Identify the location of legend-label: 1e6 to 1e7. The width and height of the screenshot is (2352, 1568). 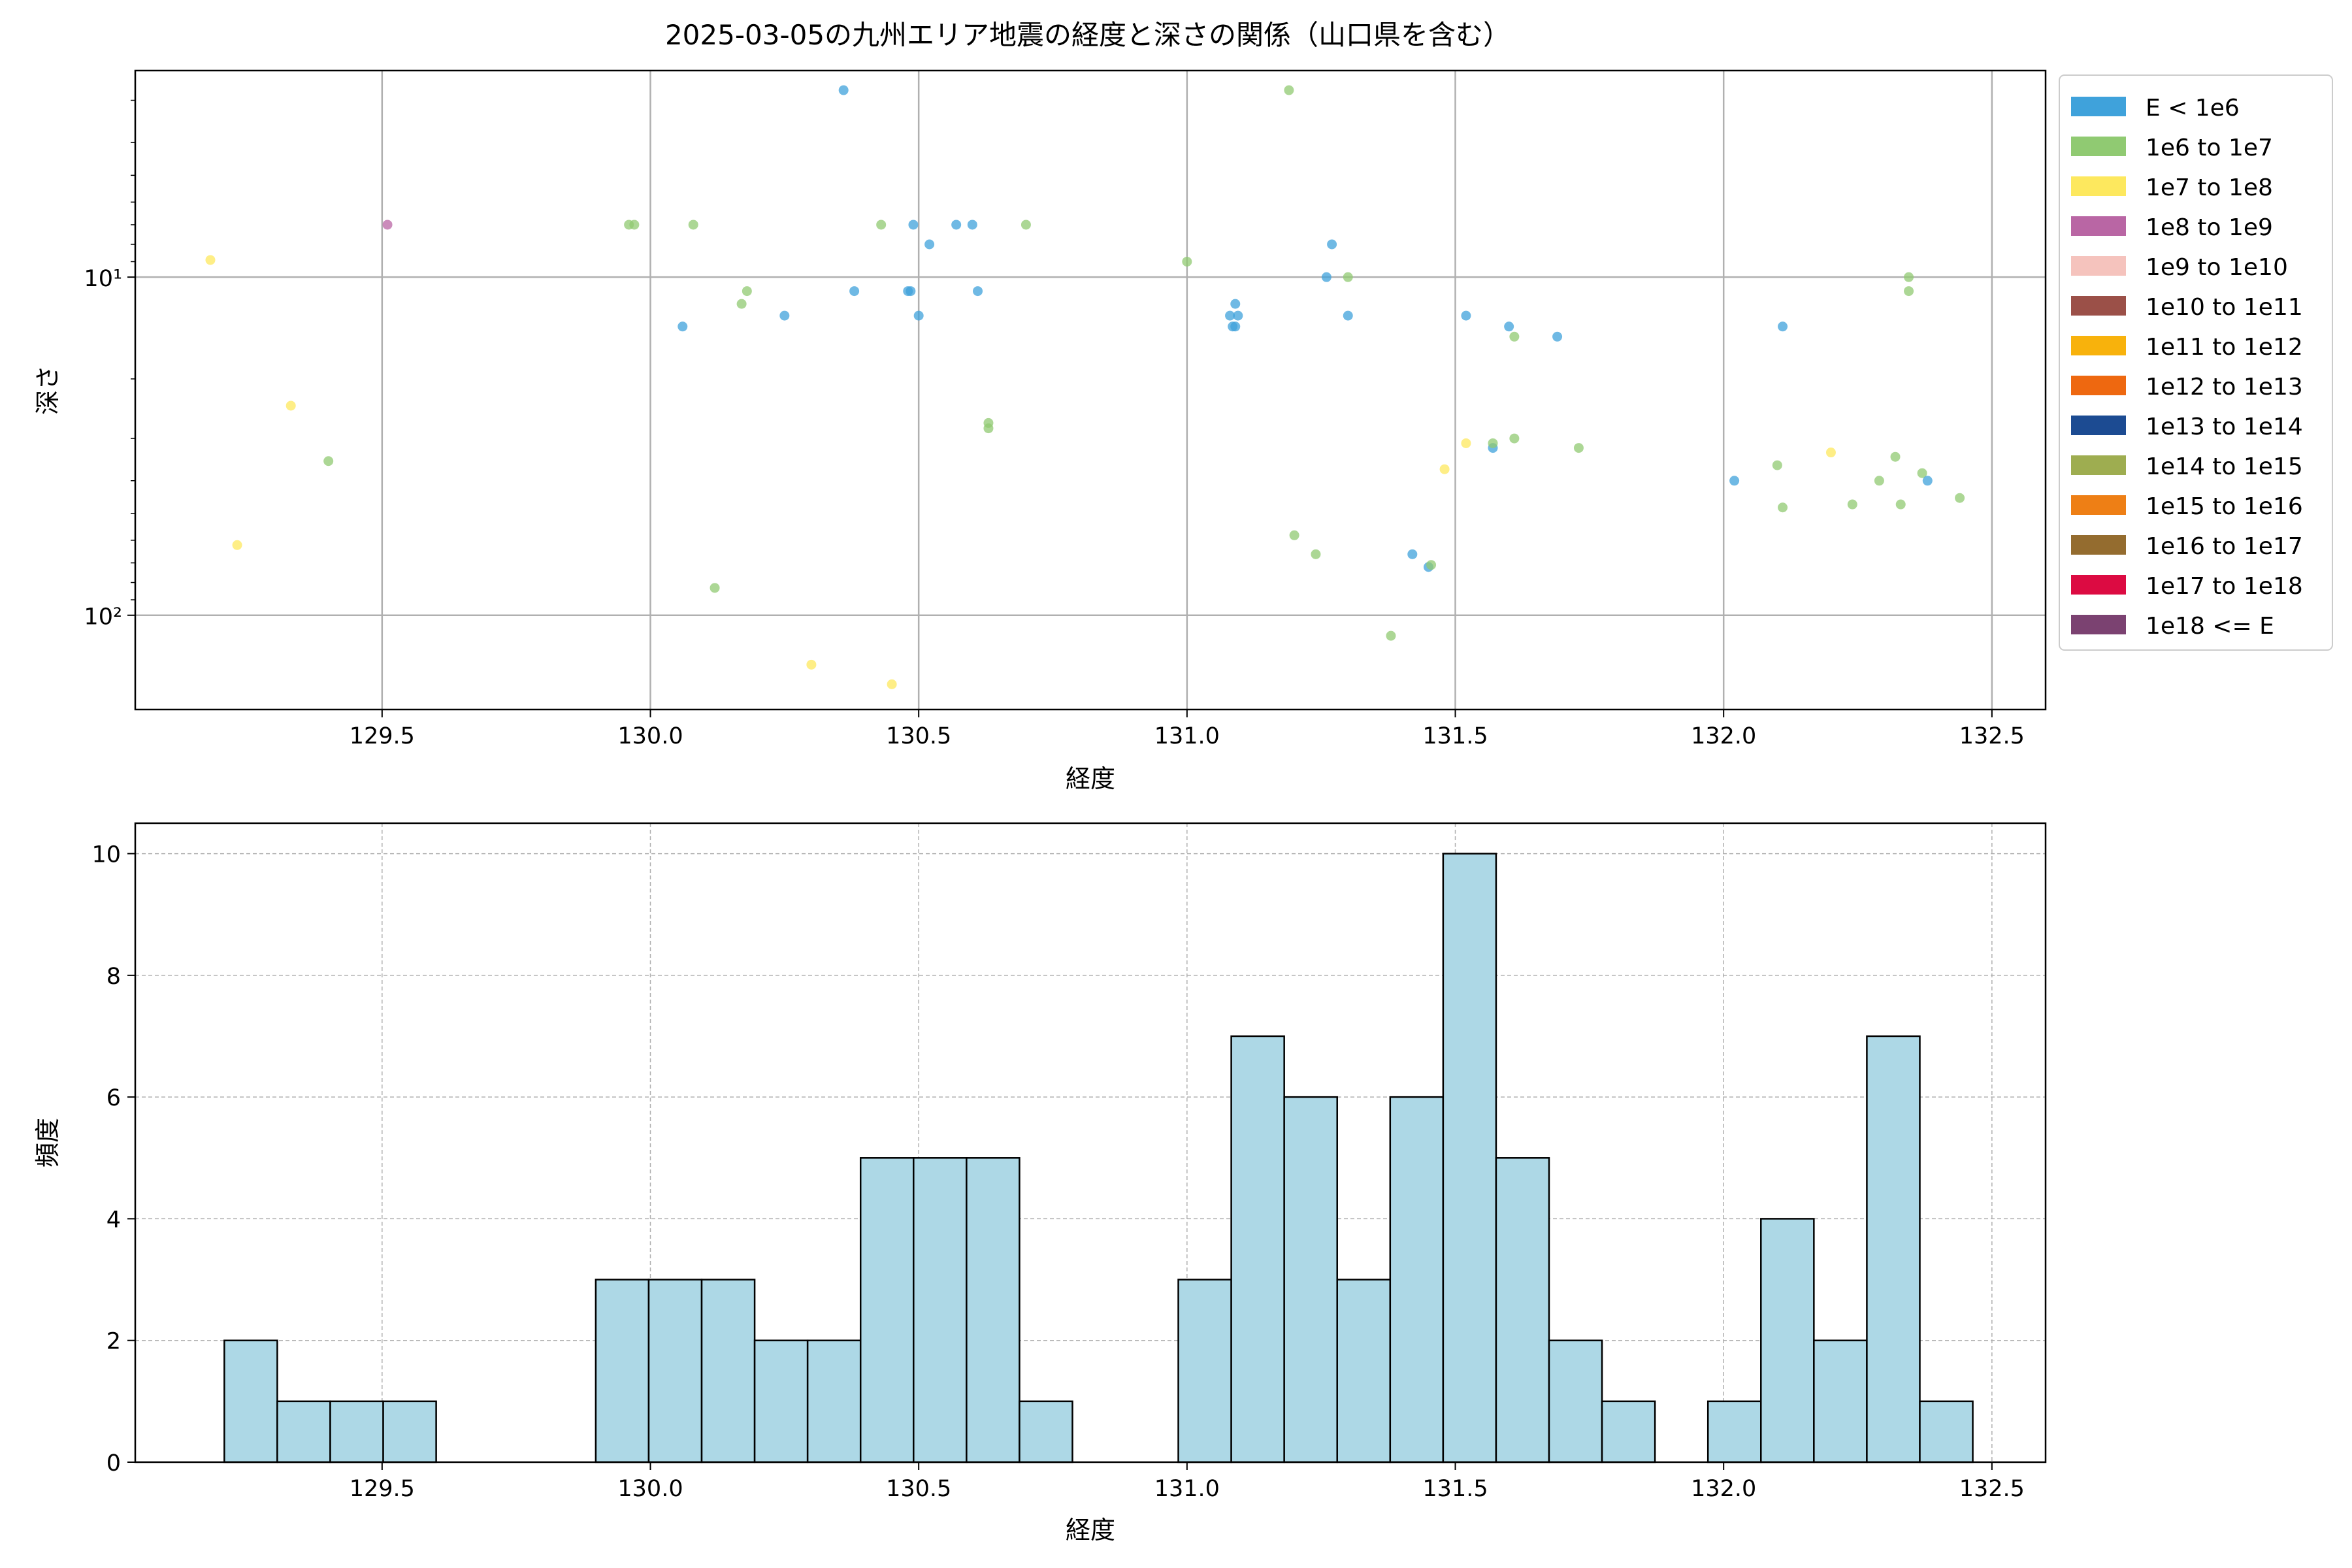
(2209, 148).